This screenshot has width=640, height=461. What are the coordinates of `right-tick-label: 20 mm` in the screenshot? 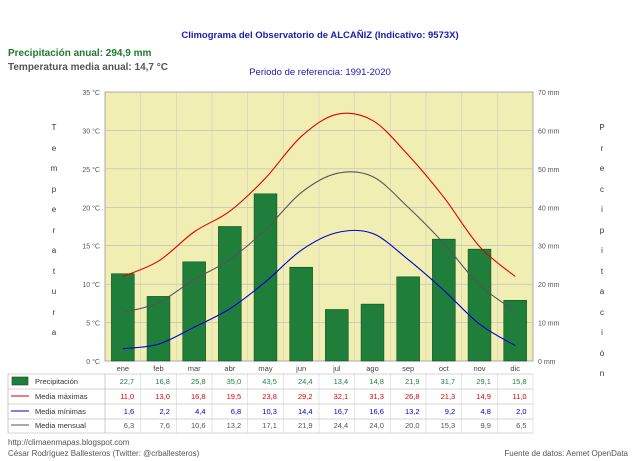 It's located at (549, 285).